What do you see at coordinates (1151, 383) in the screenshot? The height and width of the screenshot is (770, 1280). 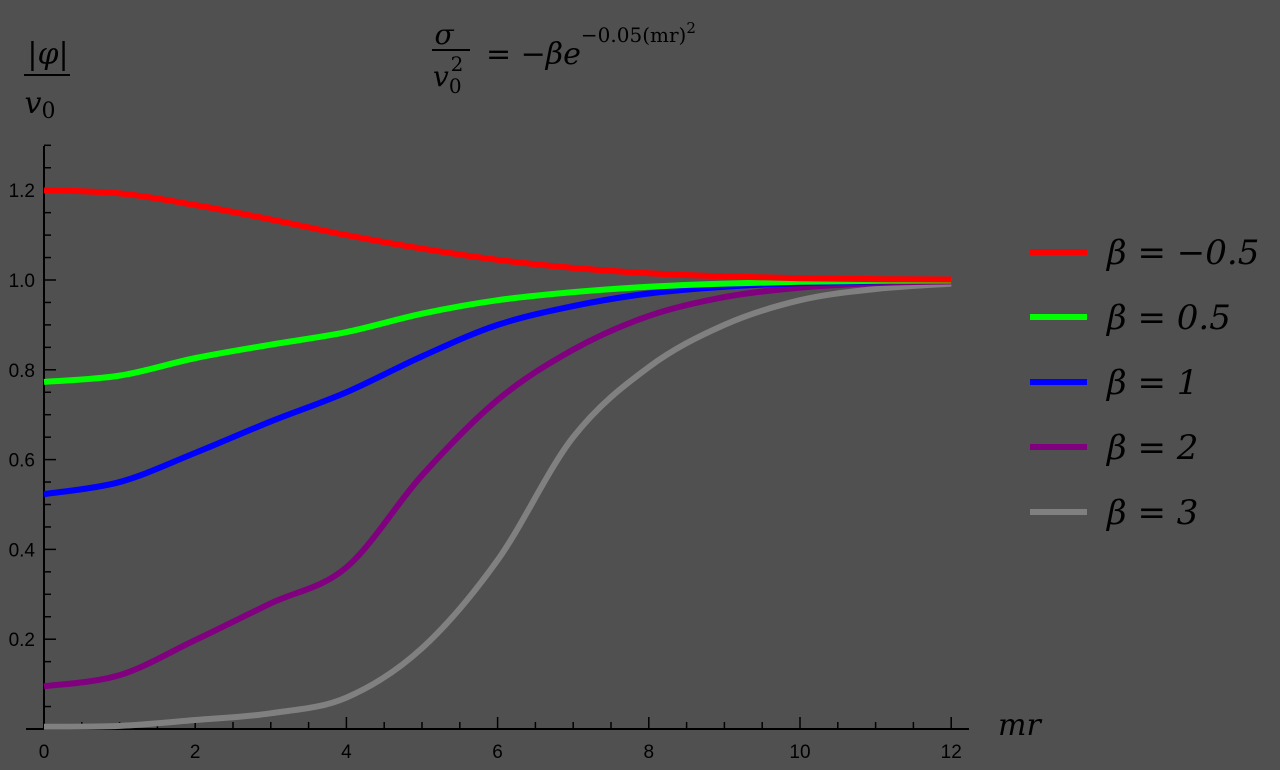 I see `legend-label: β = 1` at bounding box center [1151, 383].